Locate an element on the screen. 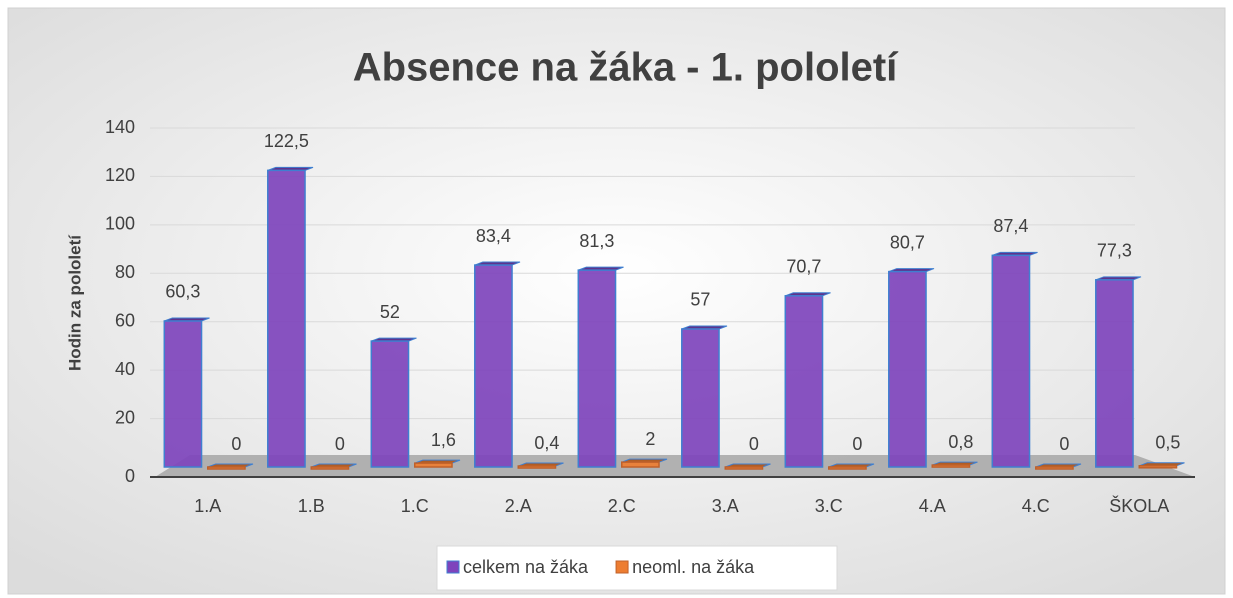 This screenshot has height=598, width=1233. y-tick-label: 60 is located at coordinates (125, 320).